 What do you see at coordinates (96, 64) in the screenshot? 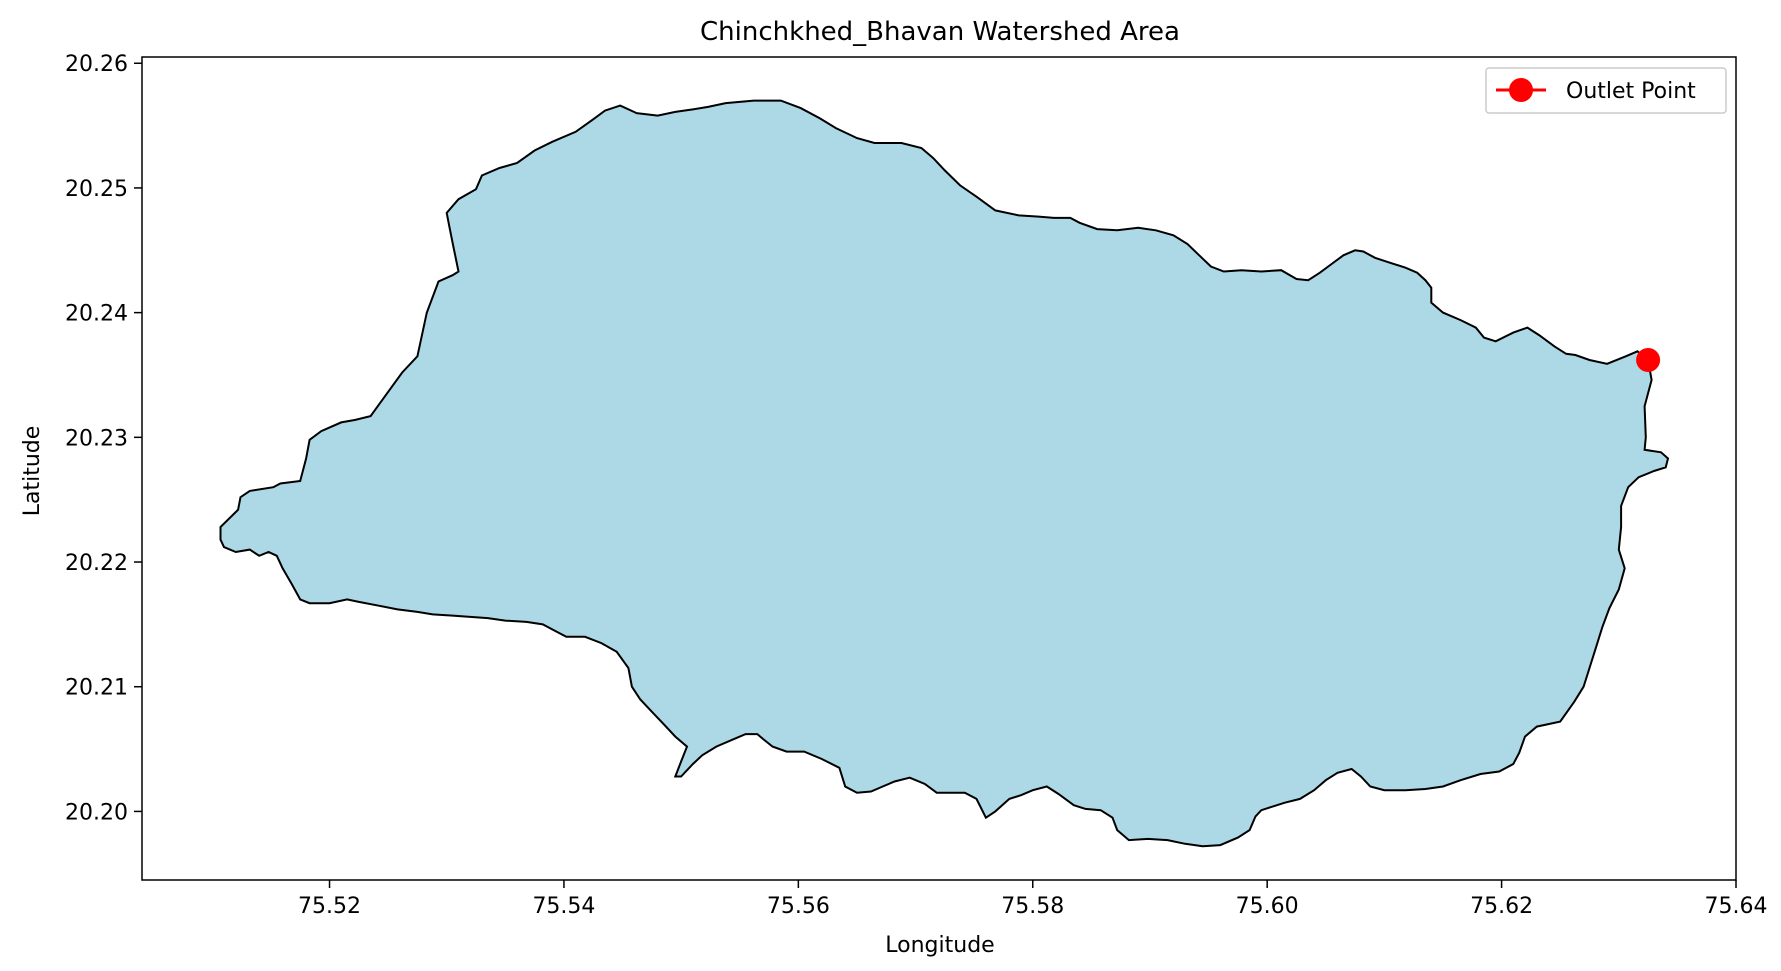
I see `y-tick-label: 20.26` at bounding box center [96, 64].